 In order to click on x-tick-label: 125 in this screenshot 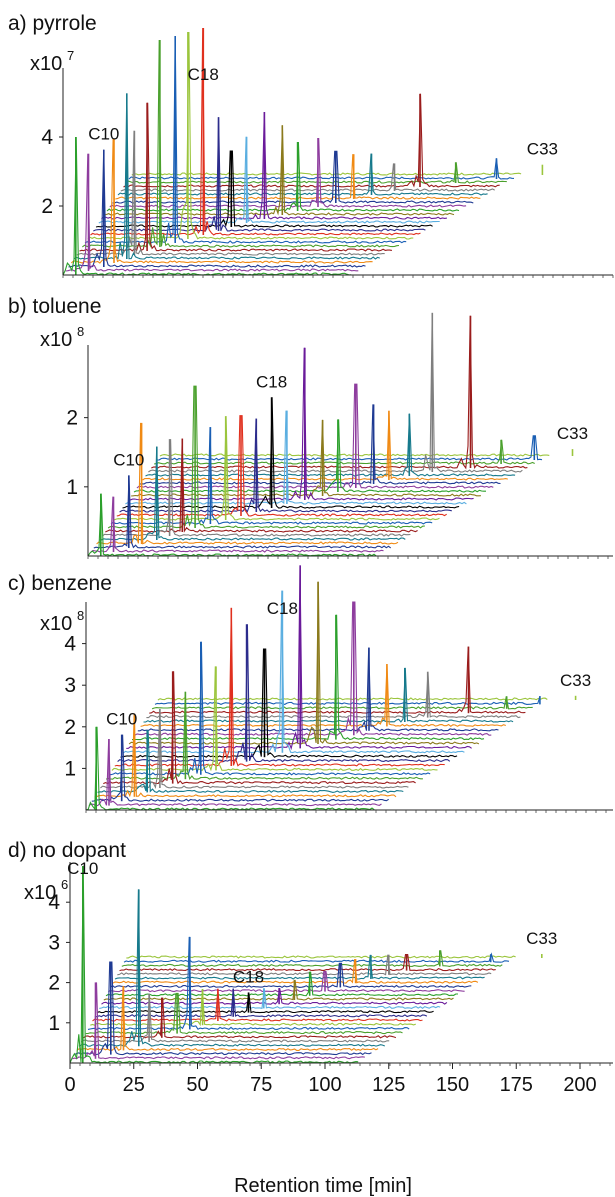, I will do `click(388, 1085)`.